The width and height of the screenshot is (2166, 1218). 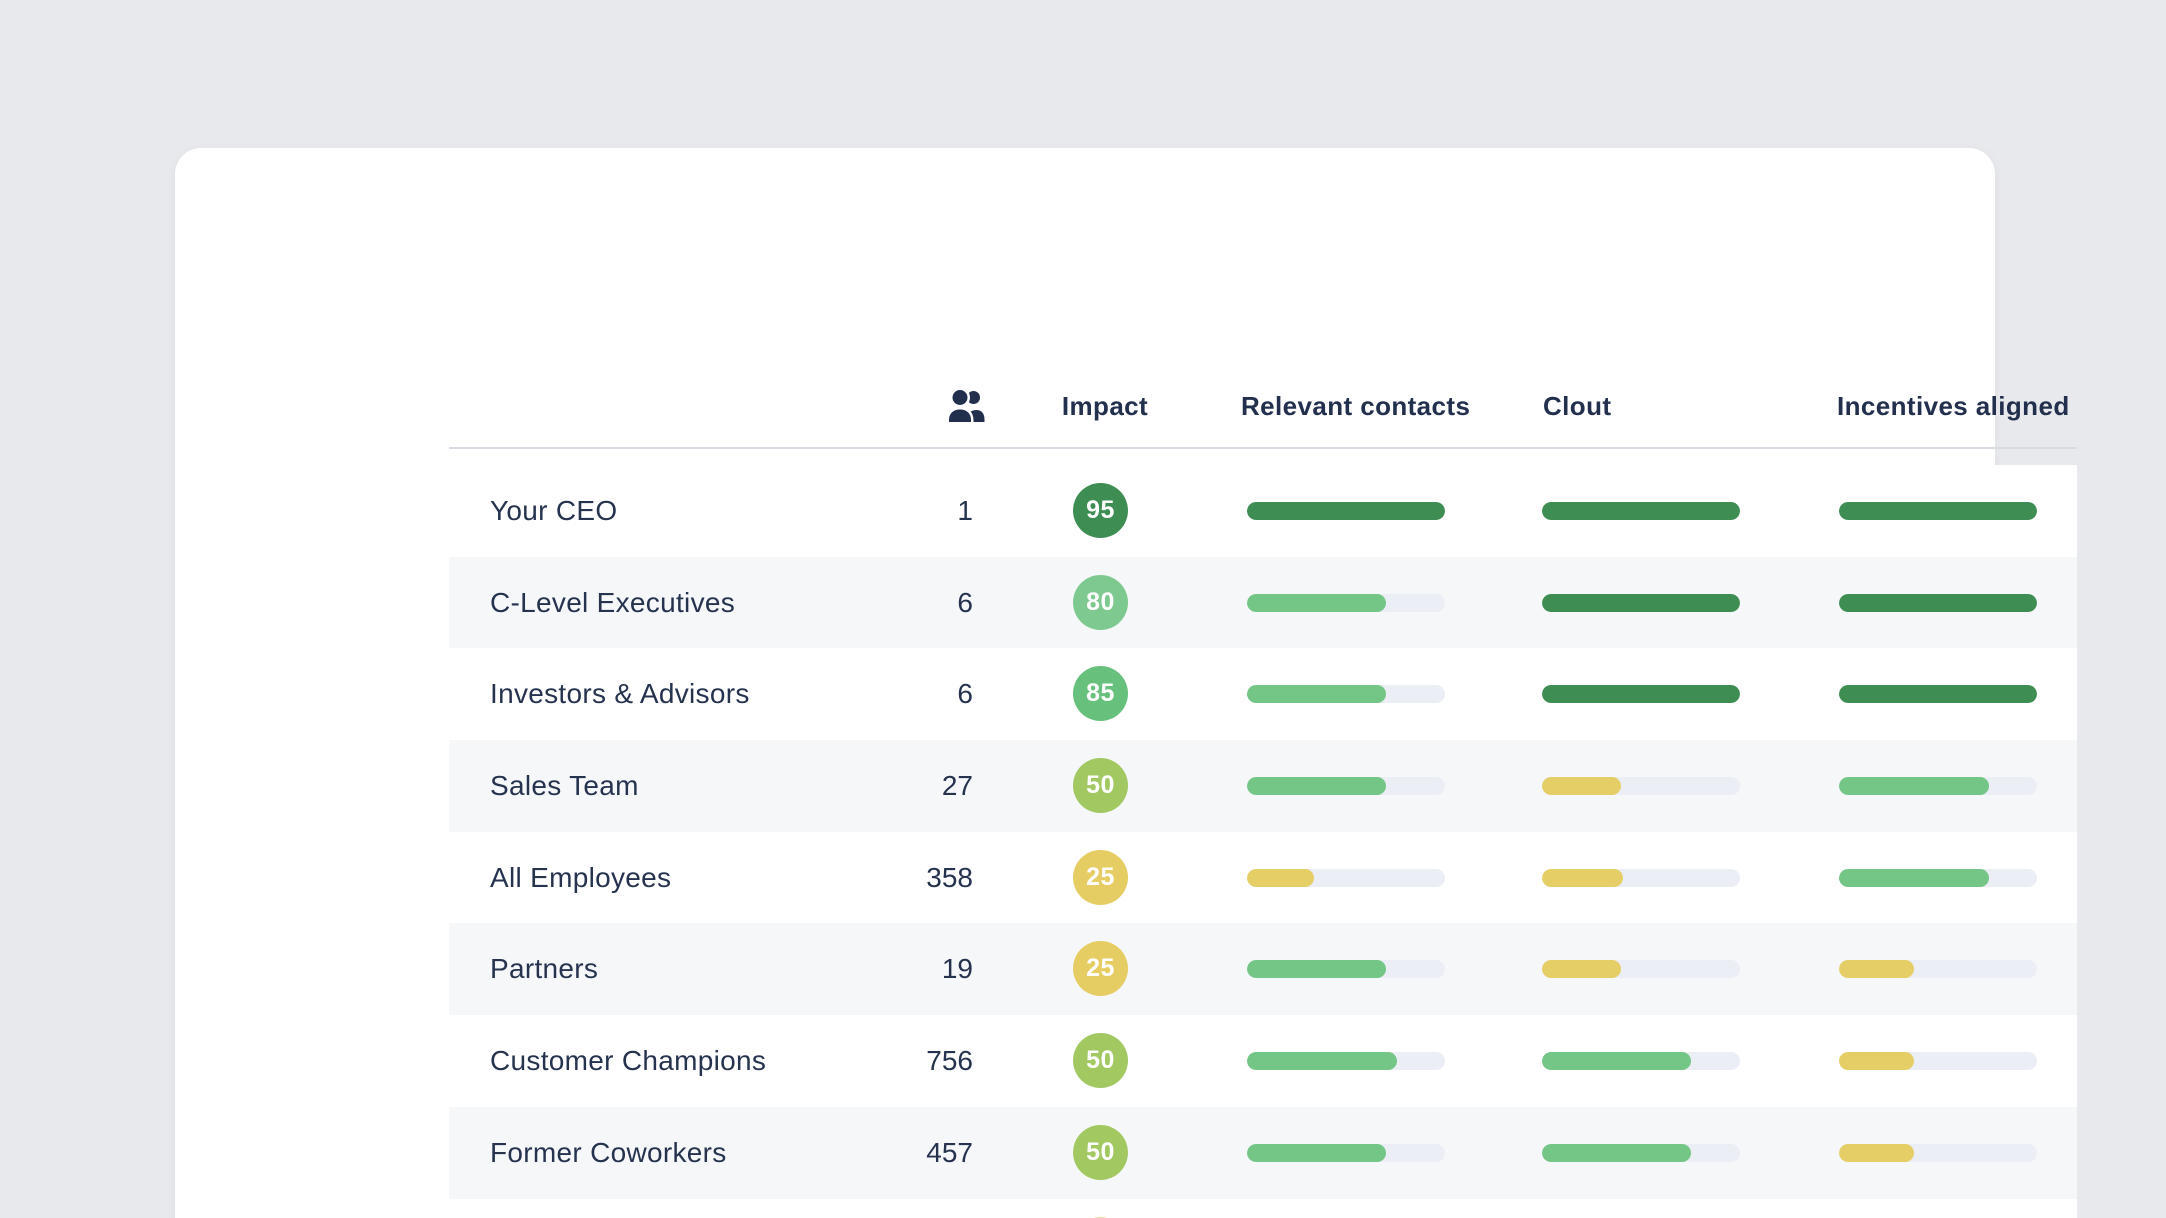 What do you see at coordinates (620, 694) in the screenshot?
I see `group-name: Investors & Advisors` at bounding box center [620, 694].